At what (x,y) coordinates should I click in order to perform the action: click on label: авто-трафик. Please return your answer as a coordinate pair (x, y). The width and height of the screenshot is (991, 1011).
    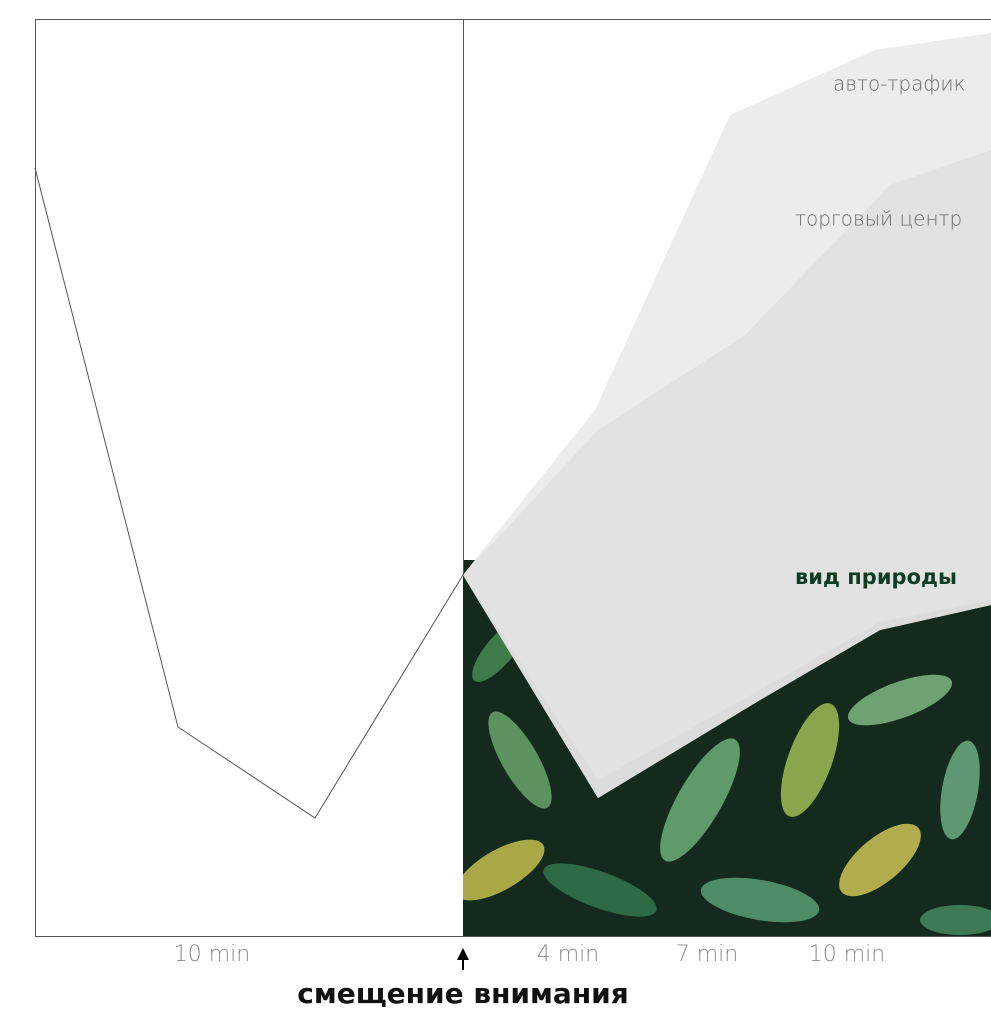
    Looking at the image, I should click on (899, 84).